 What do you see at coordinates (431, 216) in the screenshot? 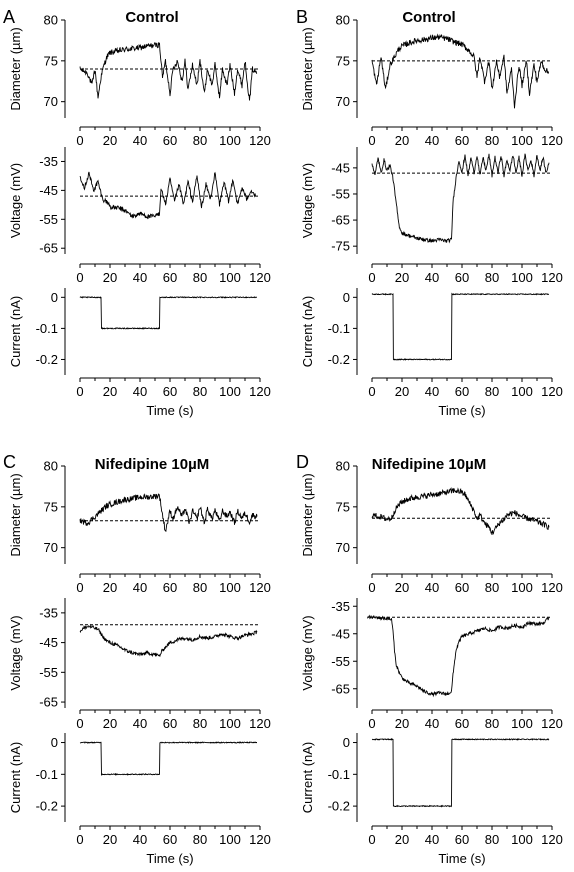
I see `chart-voltage: -45 -55 -65 -75 Voltage (mV) 0 20 40 60 80 100 120` at bounding box center [431, 216].